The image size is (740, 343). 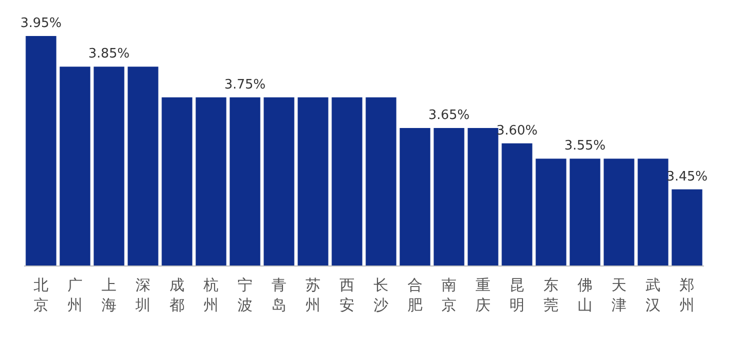 I want to click on data-label: 3.75%, so click(x=245, y=84).